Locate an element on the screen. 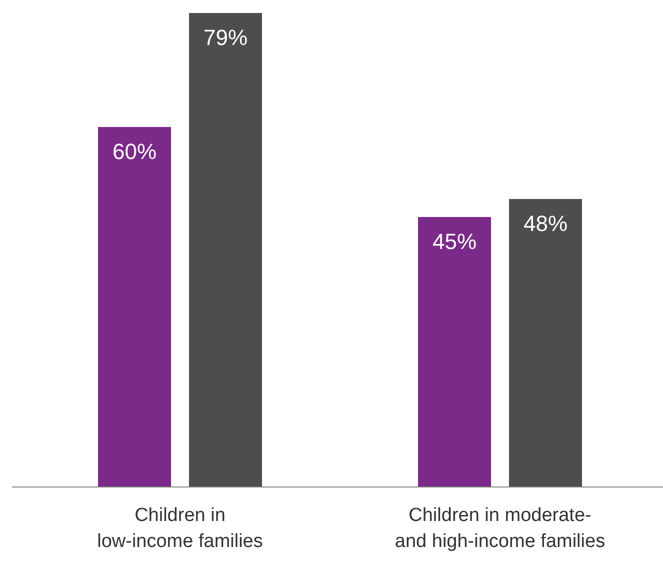  data-label: 45% is located at coordinates (454, 241).